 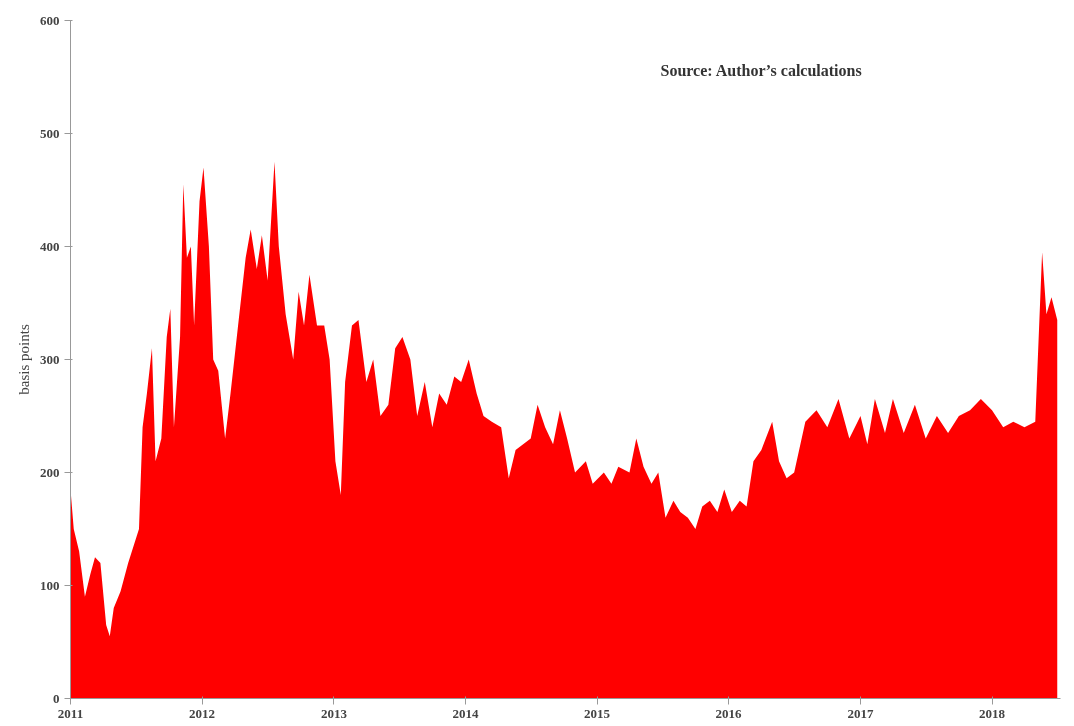 I want to click on y-tick-label: 300, so click(x=50, y=359).